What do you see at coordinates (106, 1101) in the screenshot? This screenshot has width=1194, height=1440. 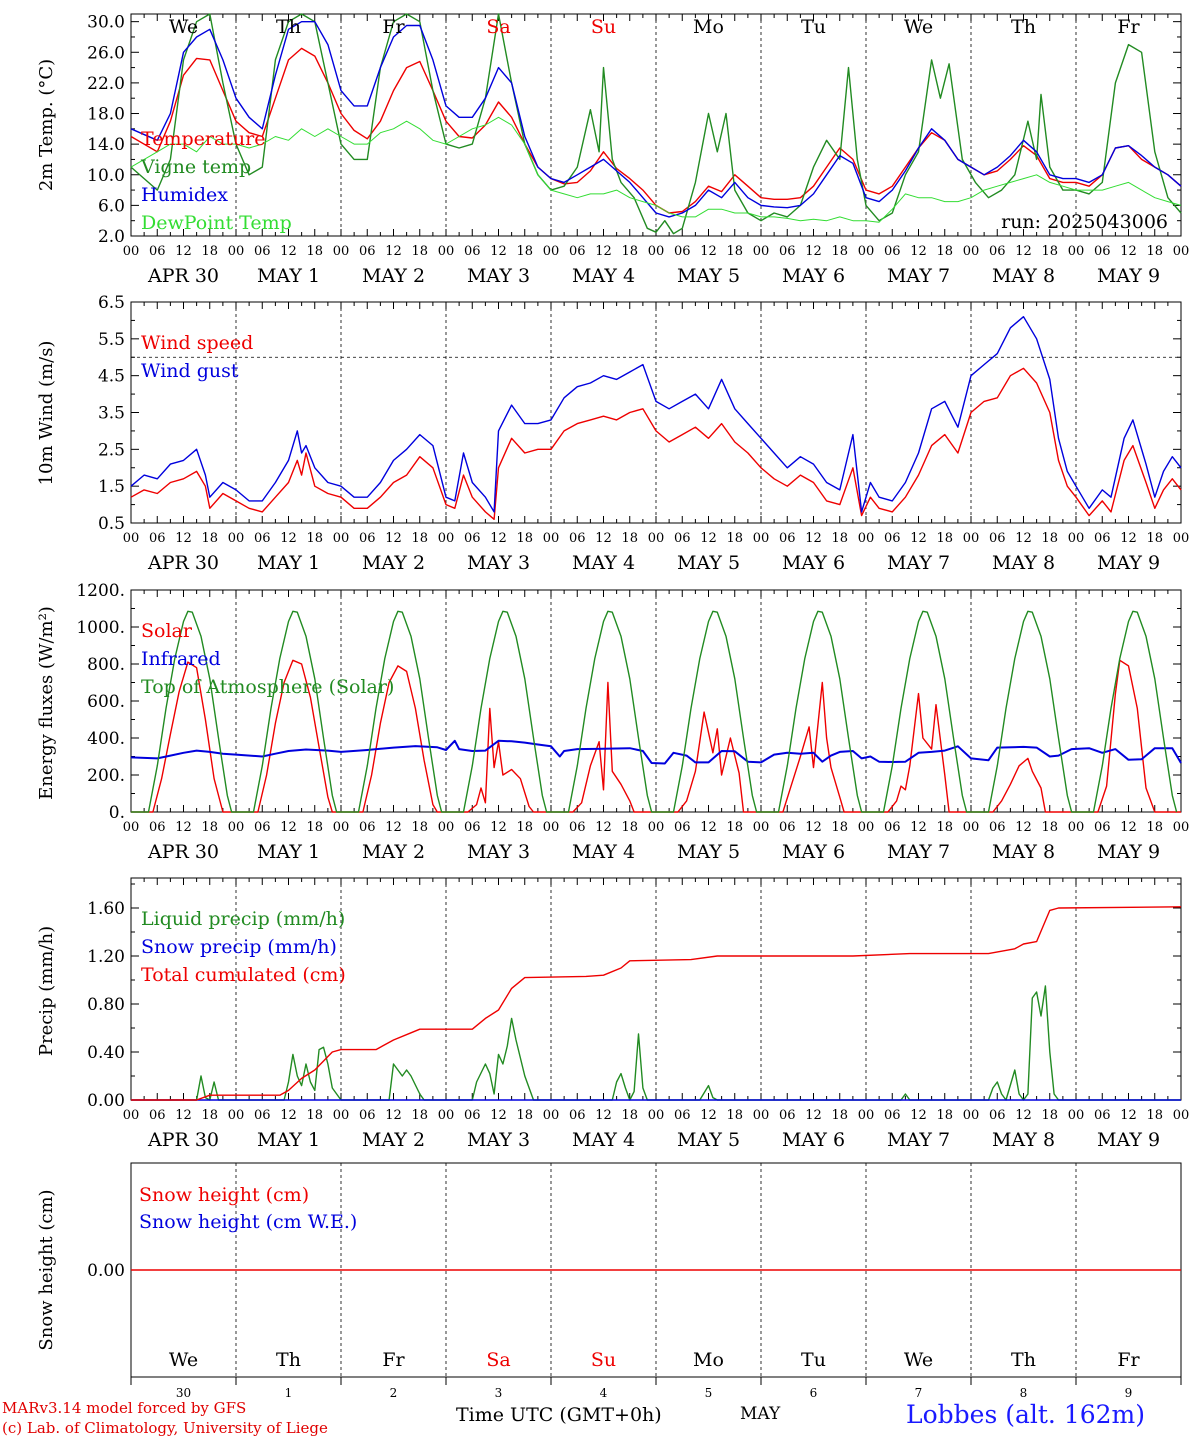 I see `y-tick-label: 0.00` at bounding box center [106, 1101].